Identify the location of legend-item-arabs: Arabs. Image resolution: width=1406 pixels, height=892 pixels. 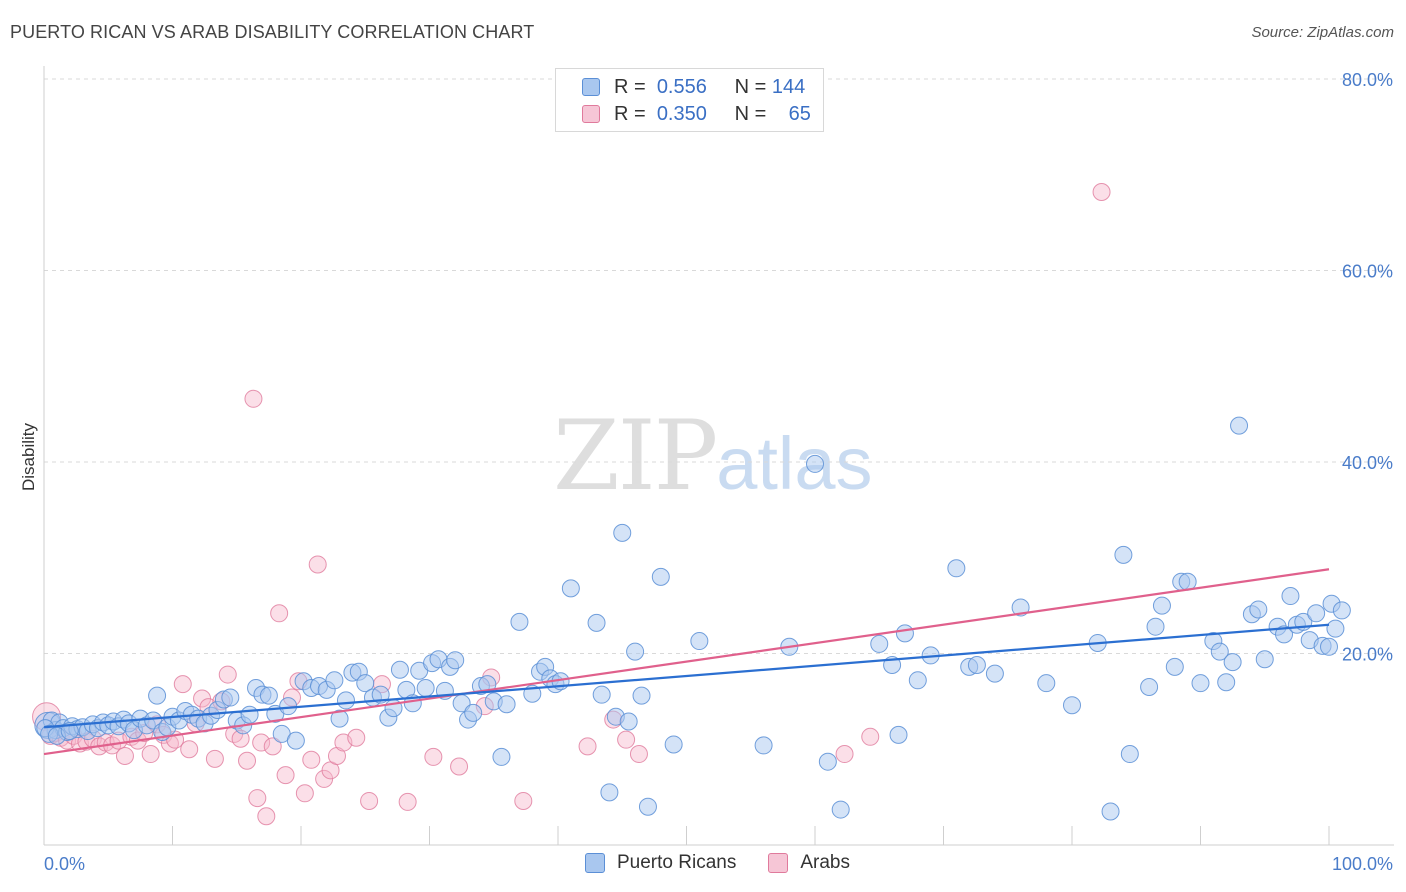
(809, 863).